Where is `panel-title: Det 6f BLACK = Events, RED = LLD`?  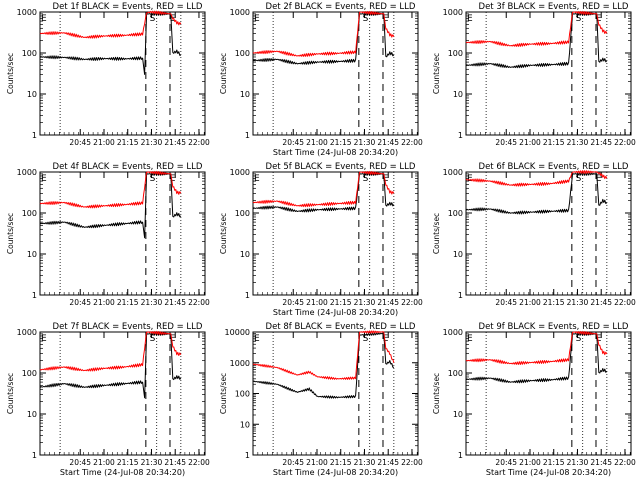 panel-title: Det 6f BLACK = Events, RED = LLD is located at coordinates (554, 167).